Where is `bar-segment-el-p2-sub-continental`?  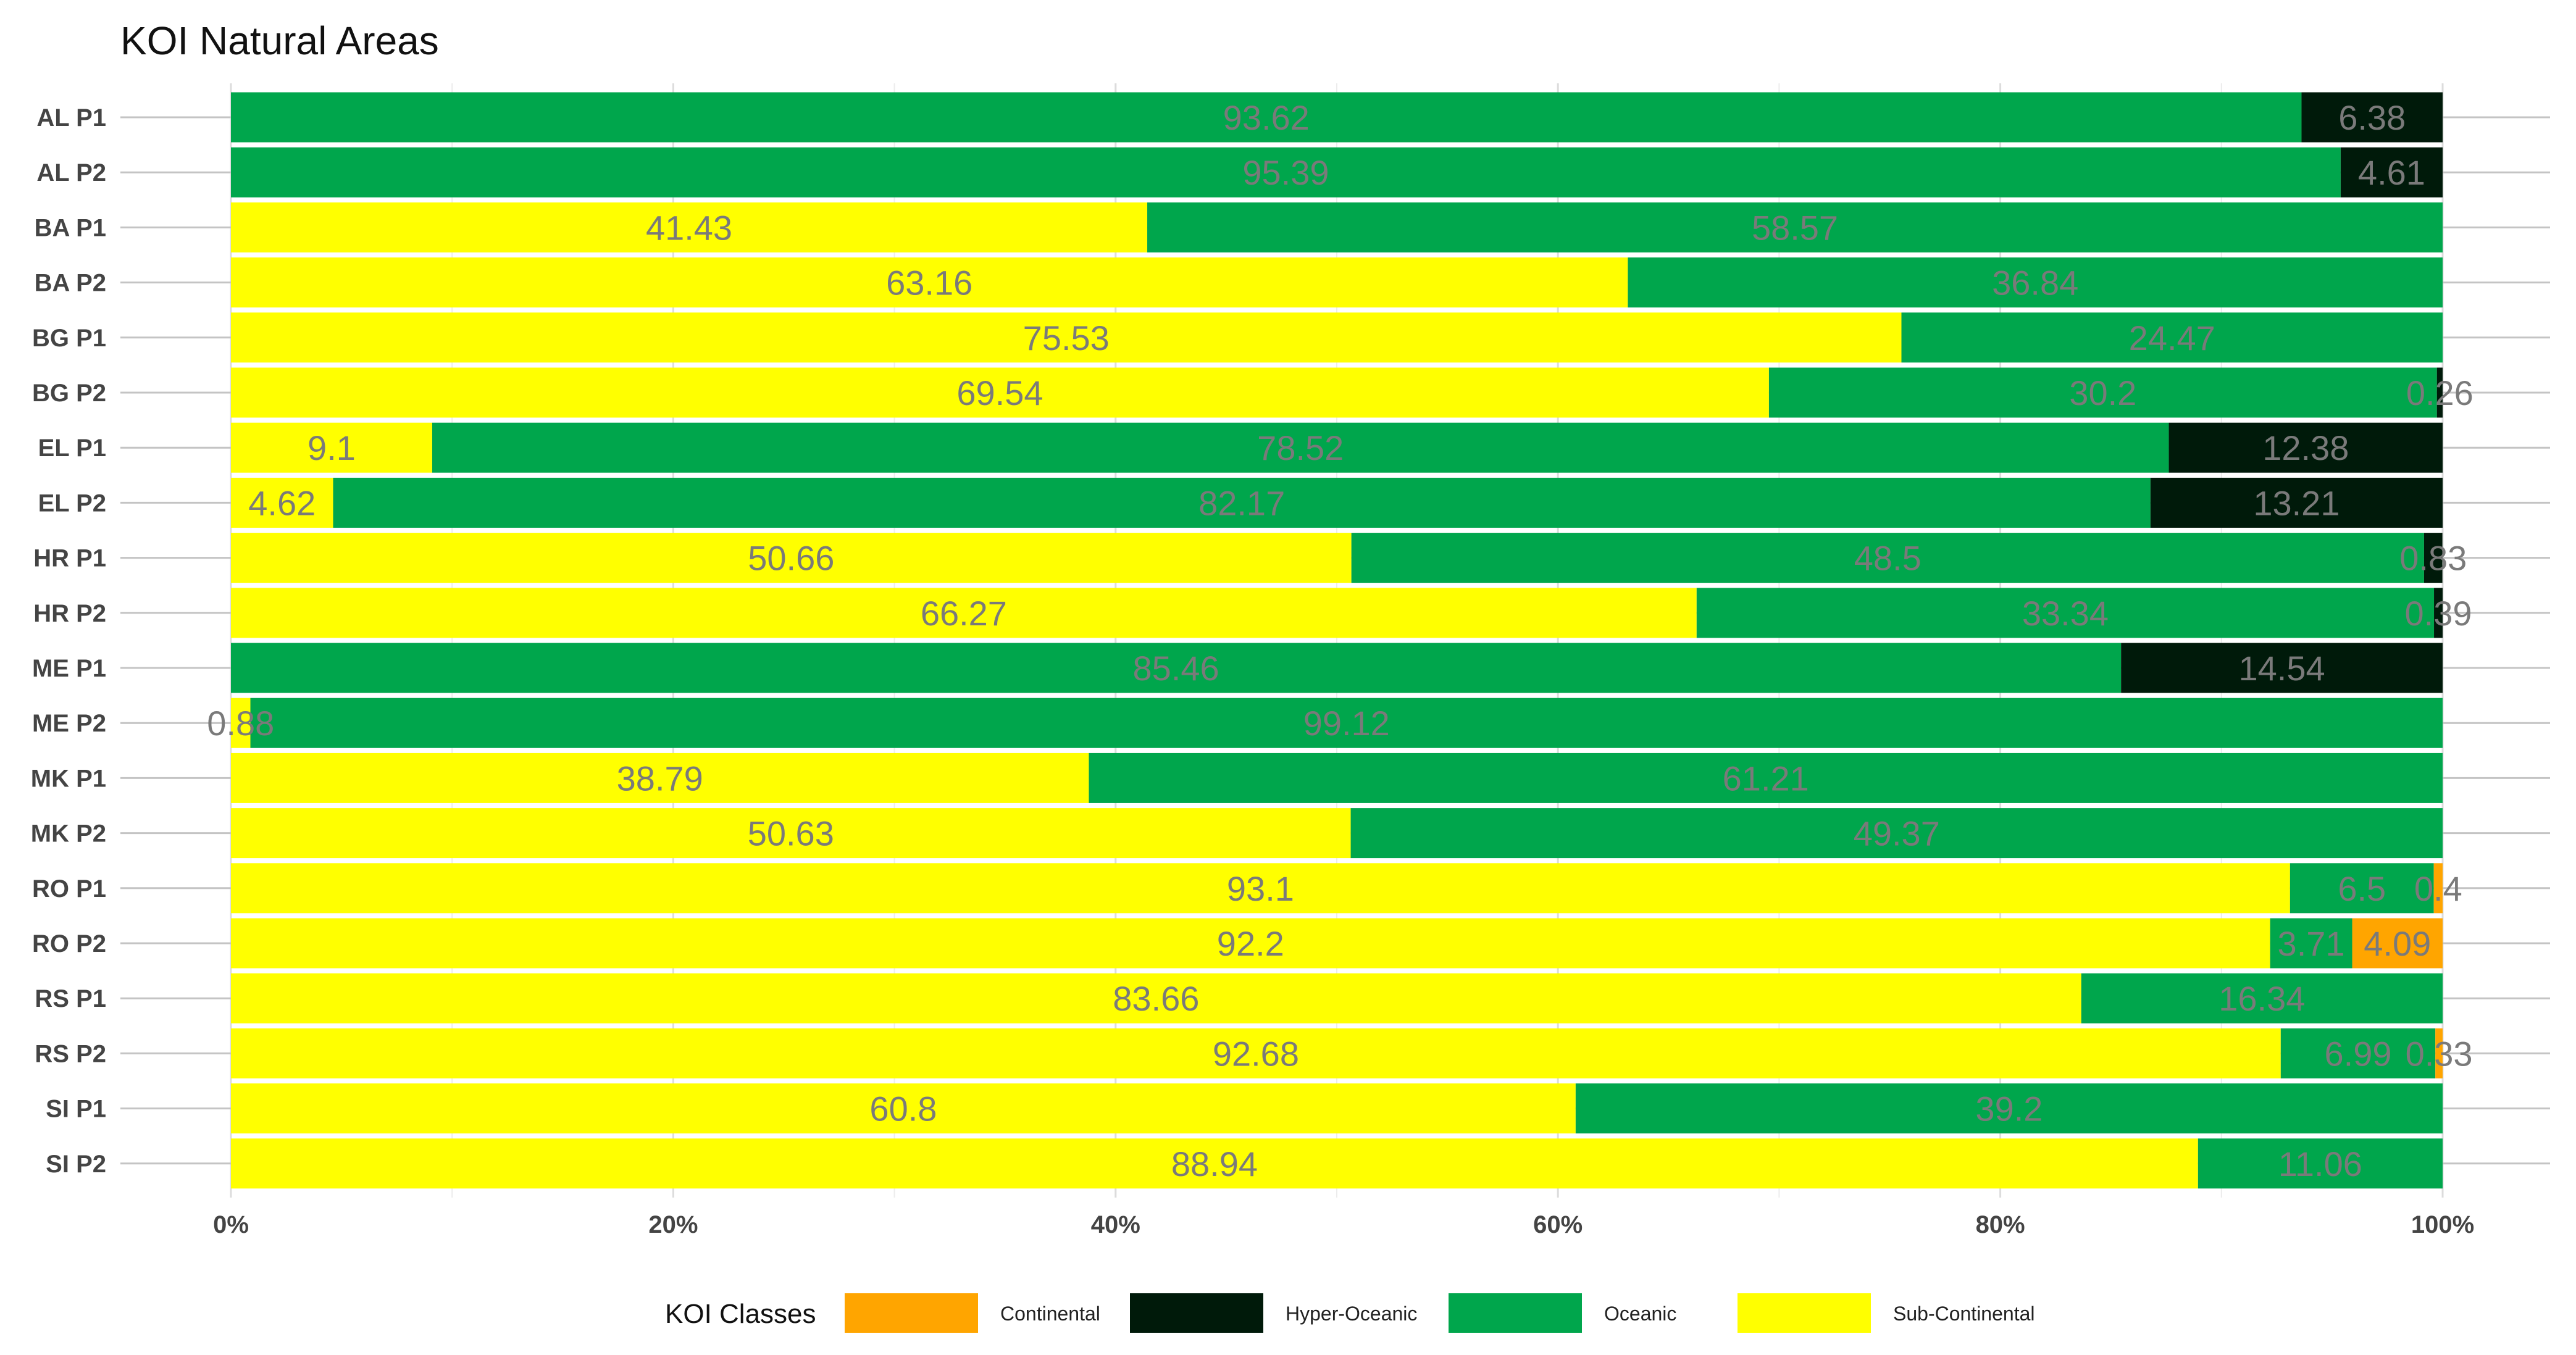
bar-segment-el-p2-sub-continental is located at coordinates (282, 503).